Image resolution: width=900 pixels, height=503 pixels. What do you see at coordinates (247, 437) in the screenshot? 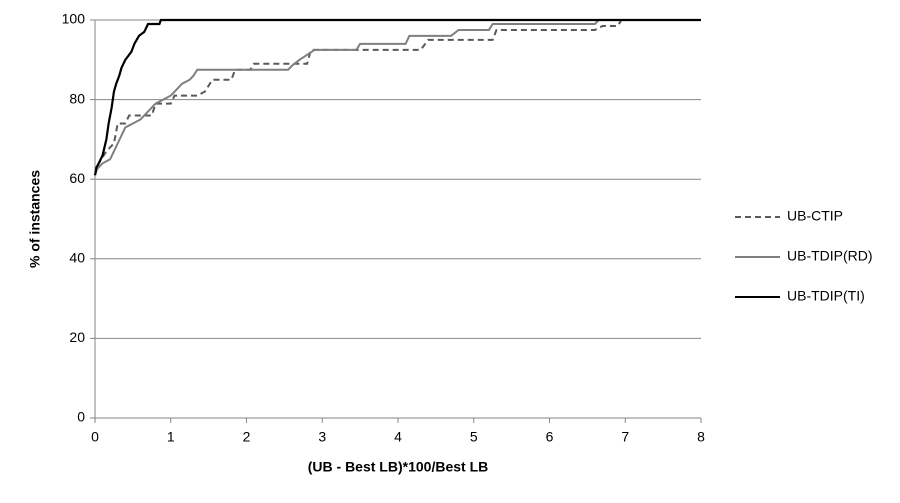
I see `x-tick-label: 2` at bounding box center [247, 437].